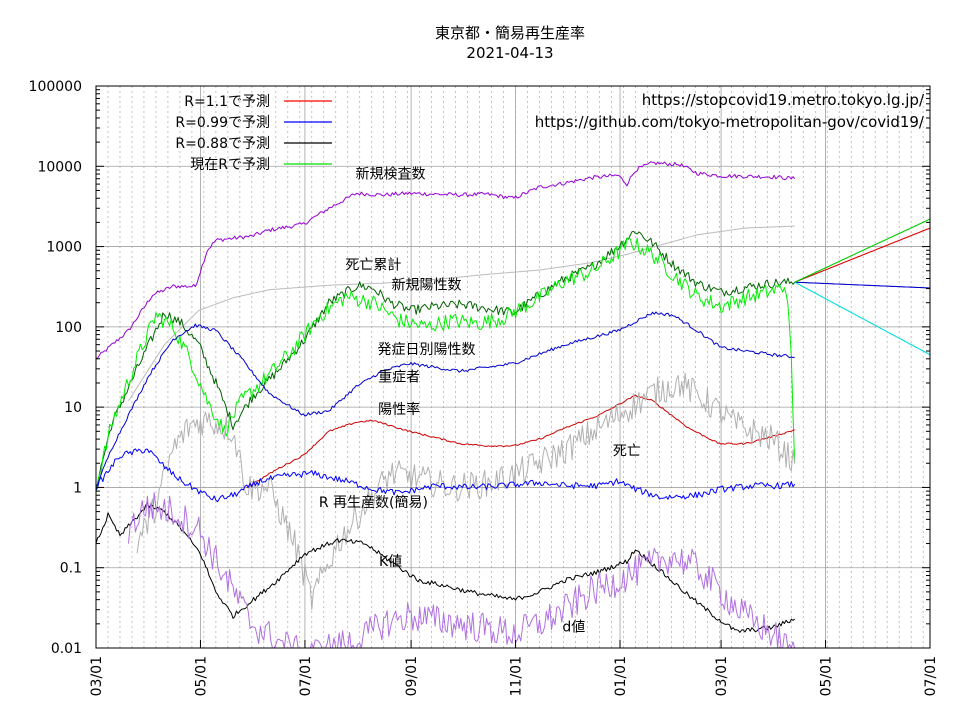 The height and width of the screenshot is (720, 960). I want to click on legend-label: 現在Rで予測, so click(230, 165).